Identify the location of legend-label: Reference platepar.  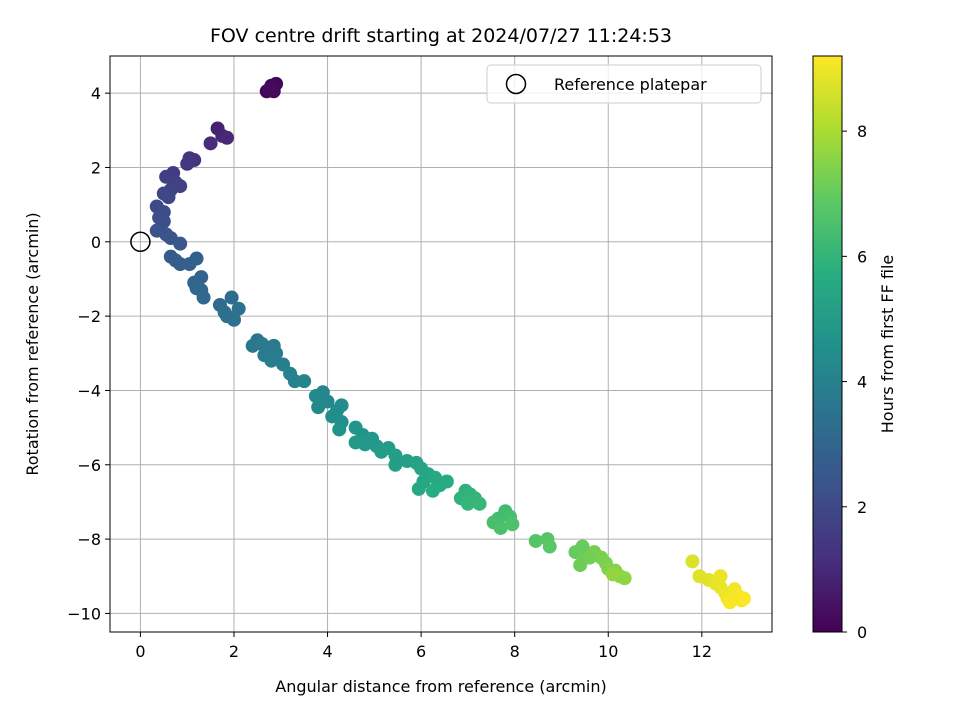
(630, 84).